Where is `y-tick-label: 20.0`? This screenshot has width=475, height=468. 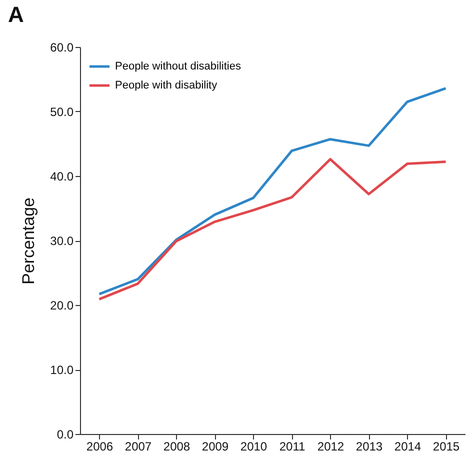 y-tick-label: 20.0 is located at coordinates (62, 305).